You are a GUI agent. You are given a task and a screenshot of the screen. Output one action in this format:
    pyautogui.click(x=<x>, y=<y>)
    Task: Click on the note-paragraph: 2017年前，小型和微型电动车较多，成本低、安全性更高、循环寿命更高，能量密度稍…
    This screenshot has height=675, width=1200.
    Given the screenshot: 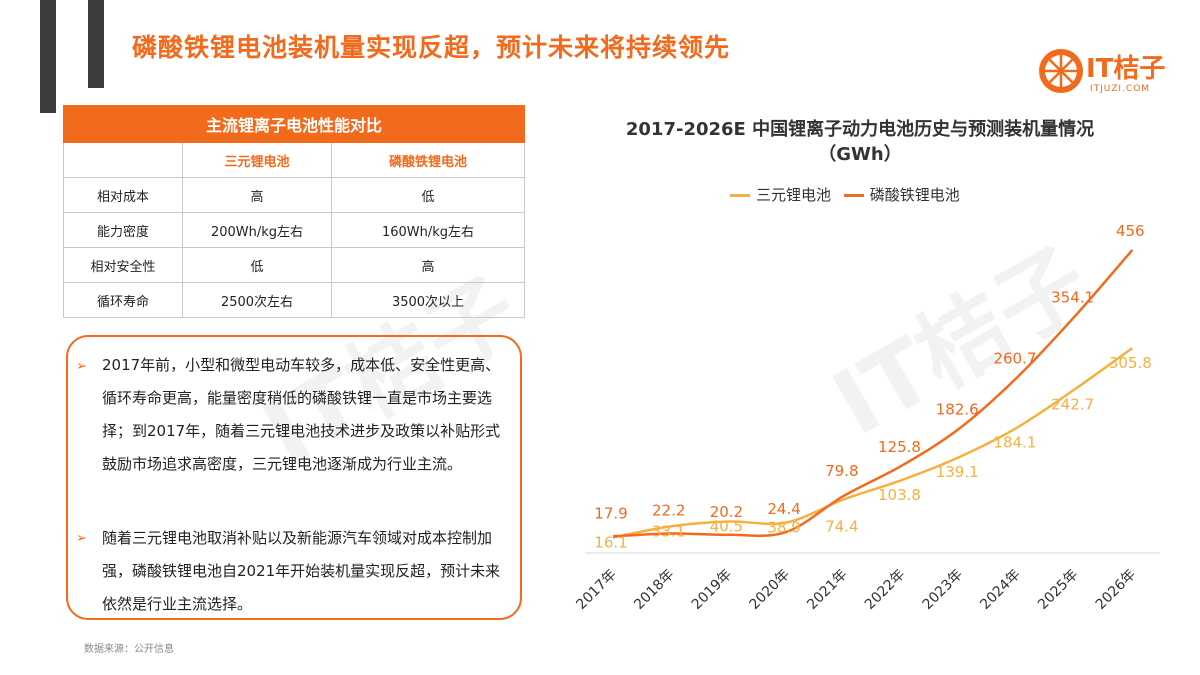 What is the action you would take?
    pyautogui.click(x=301, y=414)
    